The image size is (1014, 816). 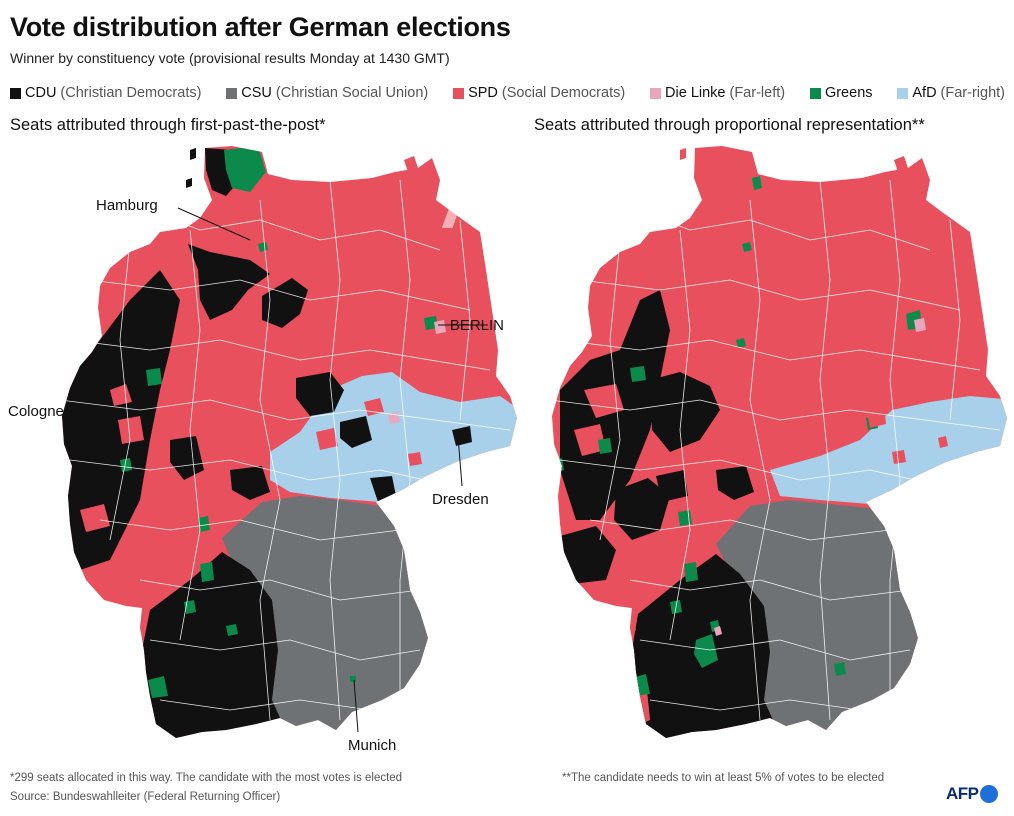 What do you see at coordinates (127, 205) in the screenshot?
I see `city-label-hamburg: Hamburg` at bounding box center [127, 205].